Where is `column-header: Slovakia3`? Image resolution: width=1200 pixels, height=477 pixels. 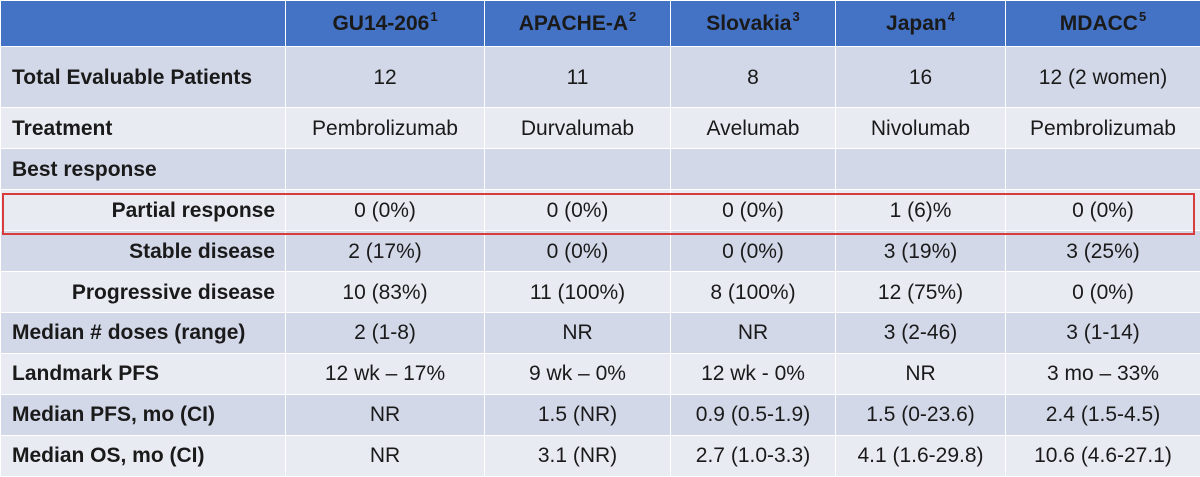 column-header: Slovakia3 is located at coordinates (753, 23).